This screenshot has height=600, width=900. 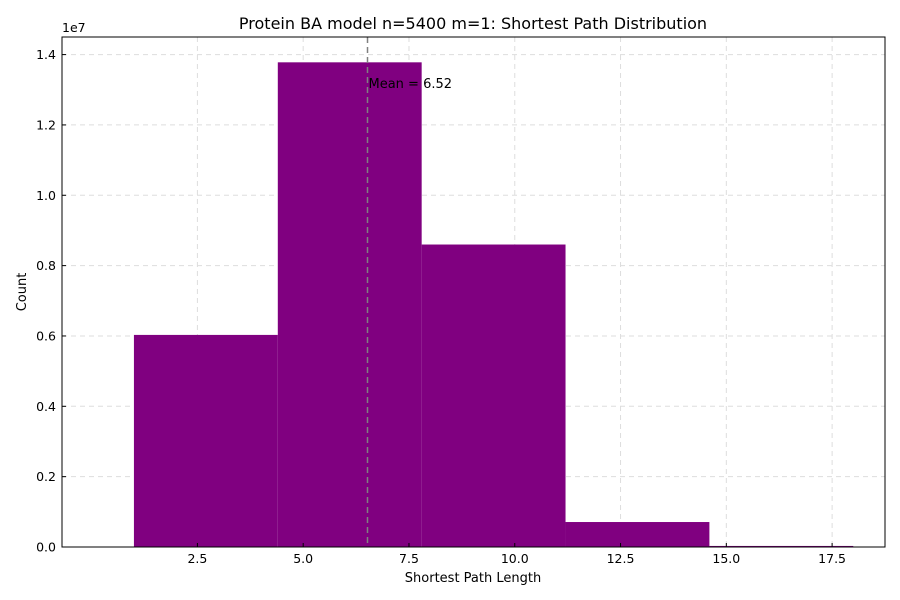 I want to click on y-tick-label: 1.2, so click(x=46, y=124).